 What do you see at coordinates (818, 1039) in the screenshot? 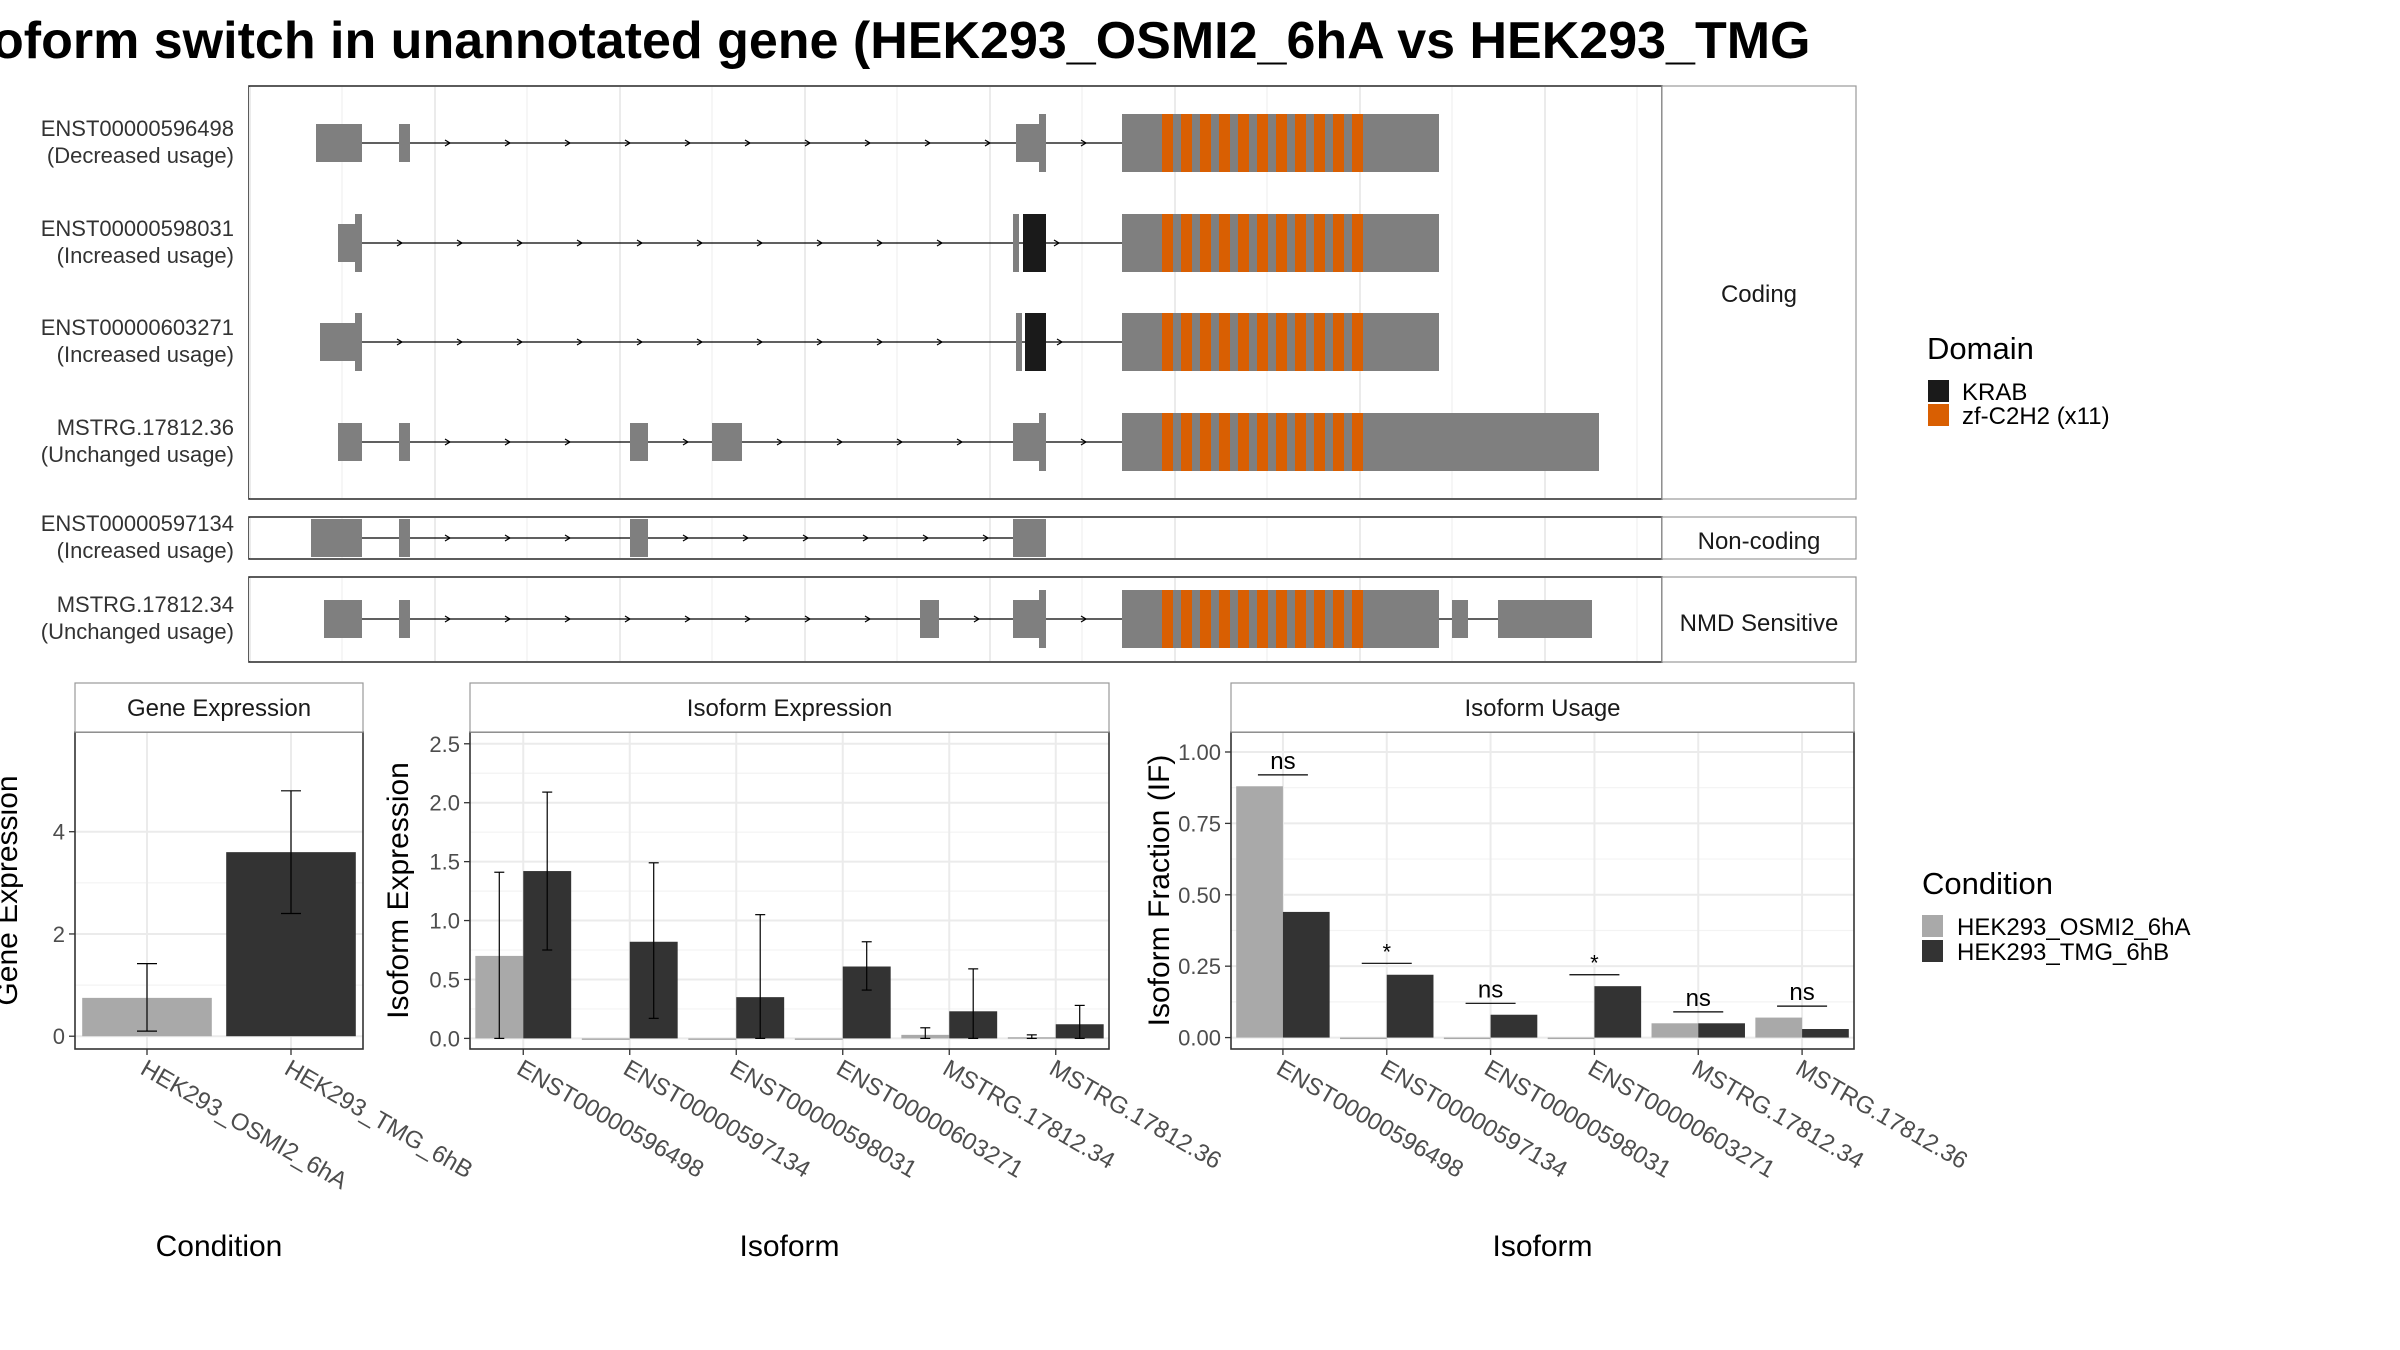
I see `bar` at bounding box center [818, 1039].